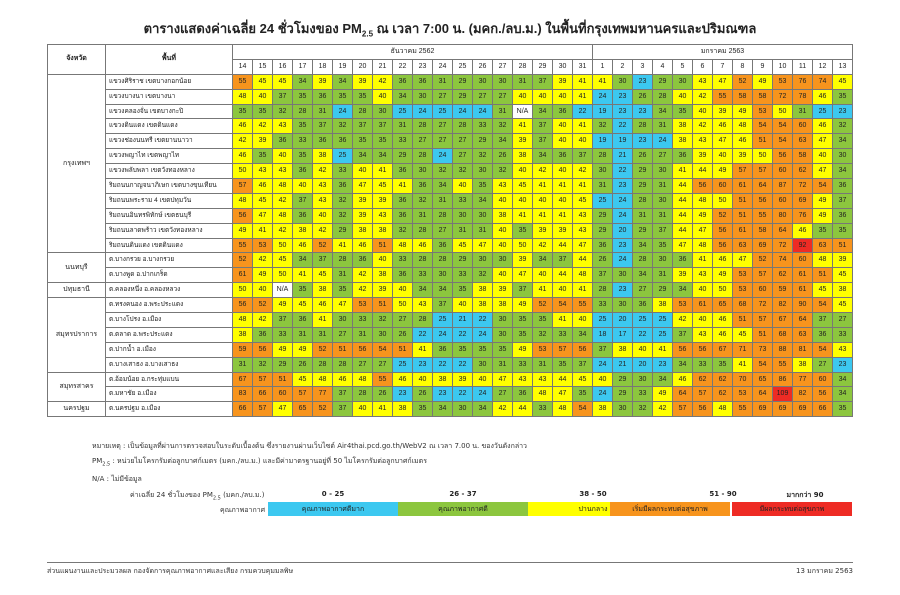  Describe the element at coordinates (742, 379) in the screenshot. I see `value-cell: 70` at that location.